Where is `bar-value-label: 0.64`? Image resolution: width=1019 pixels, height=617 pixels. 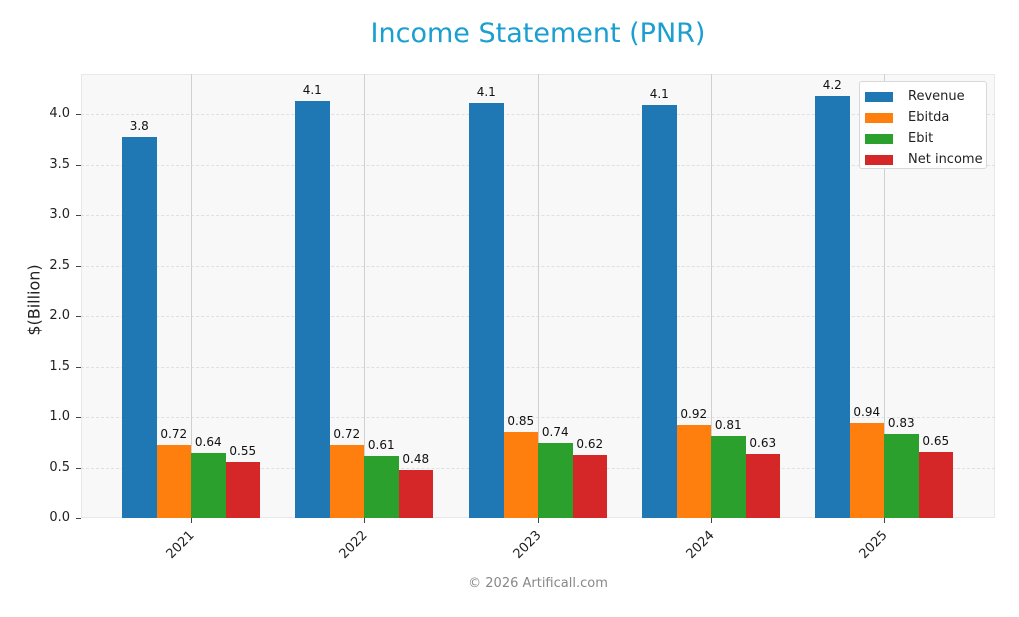 bar-value-label: 0.64 is located at coordinates (208, 442).